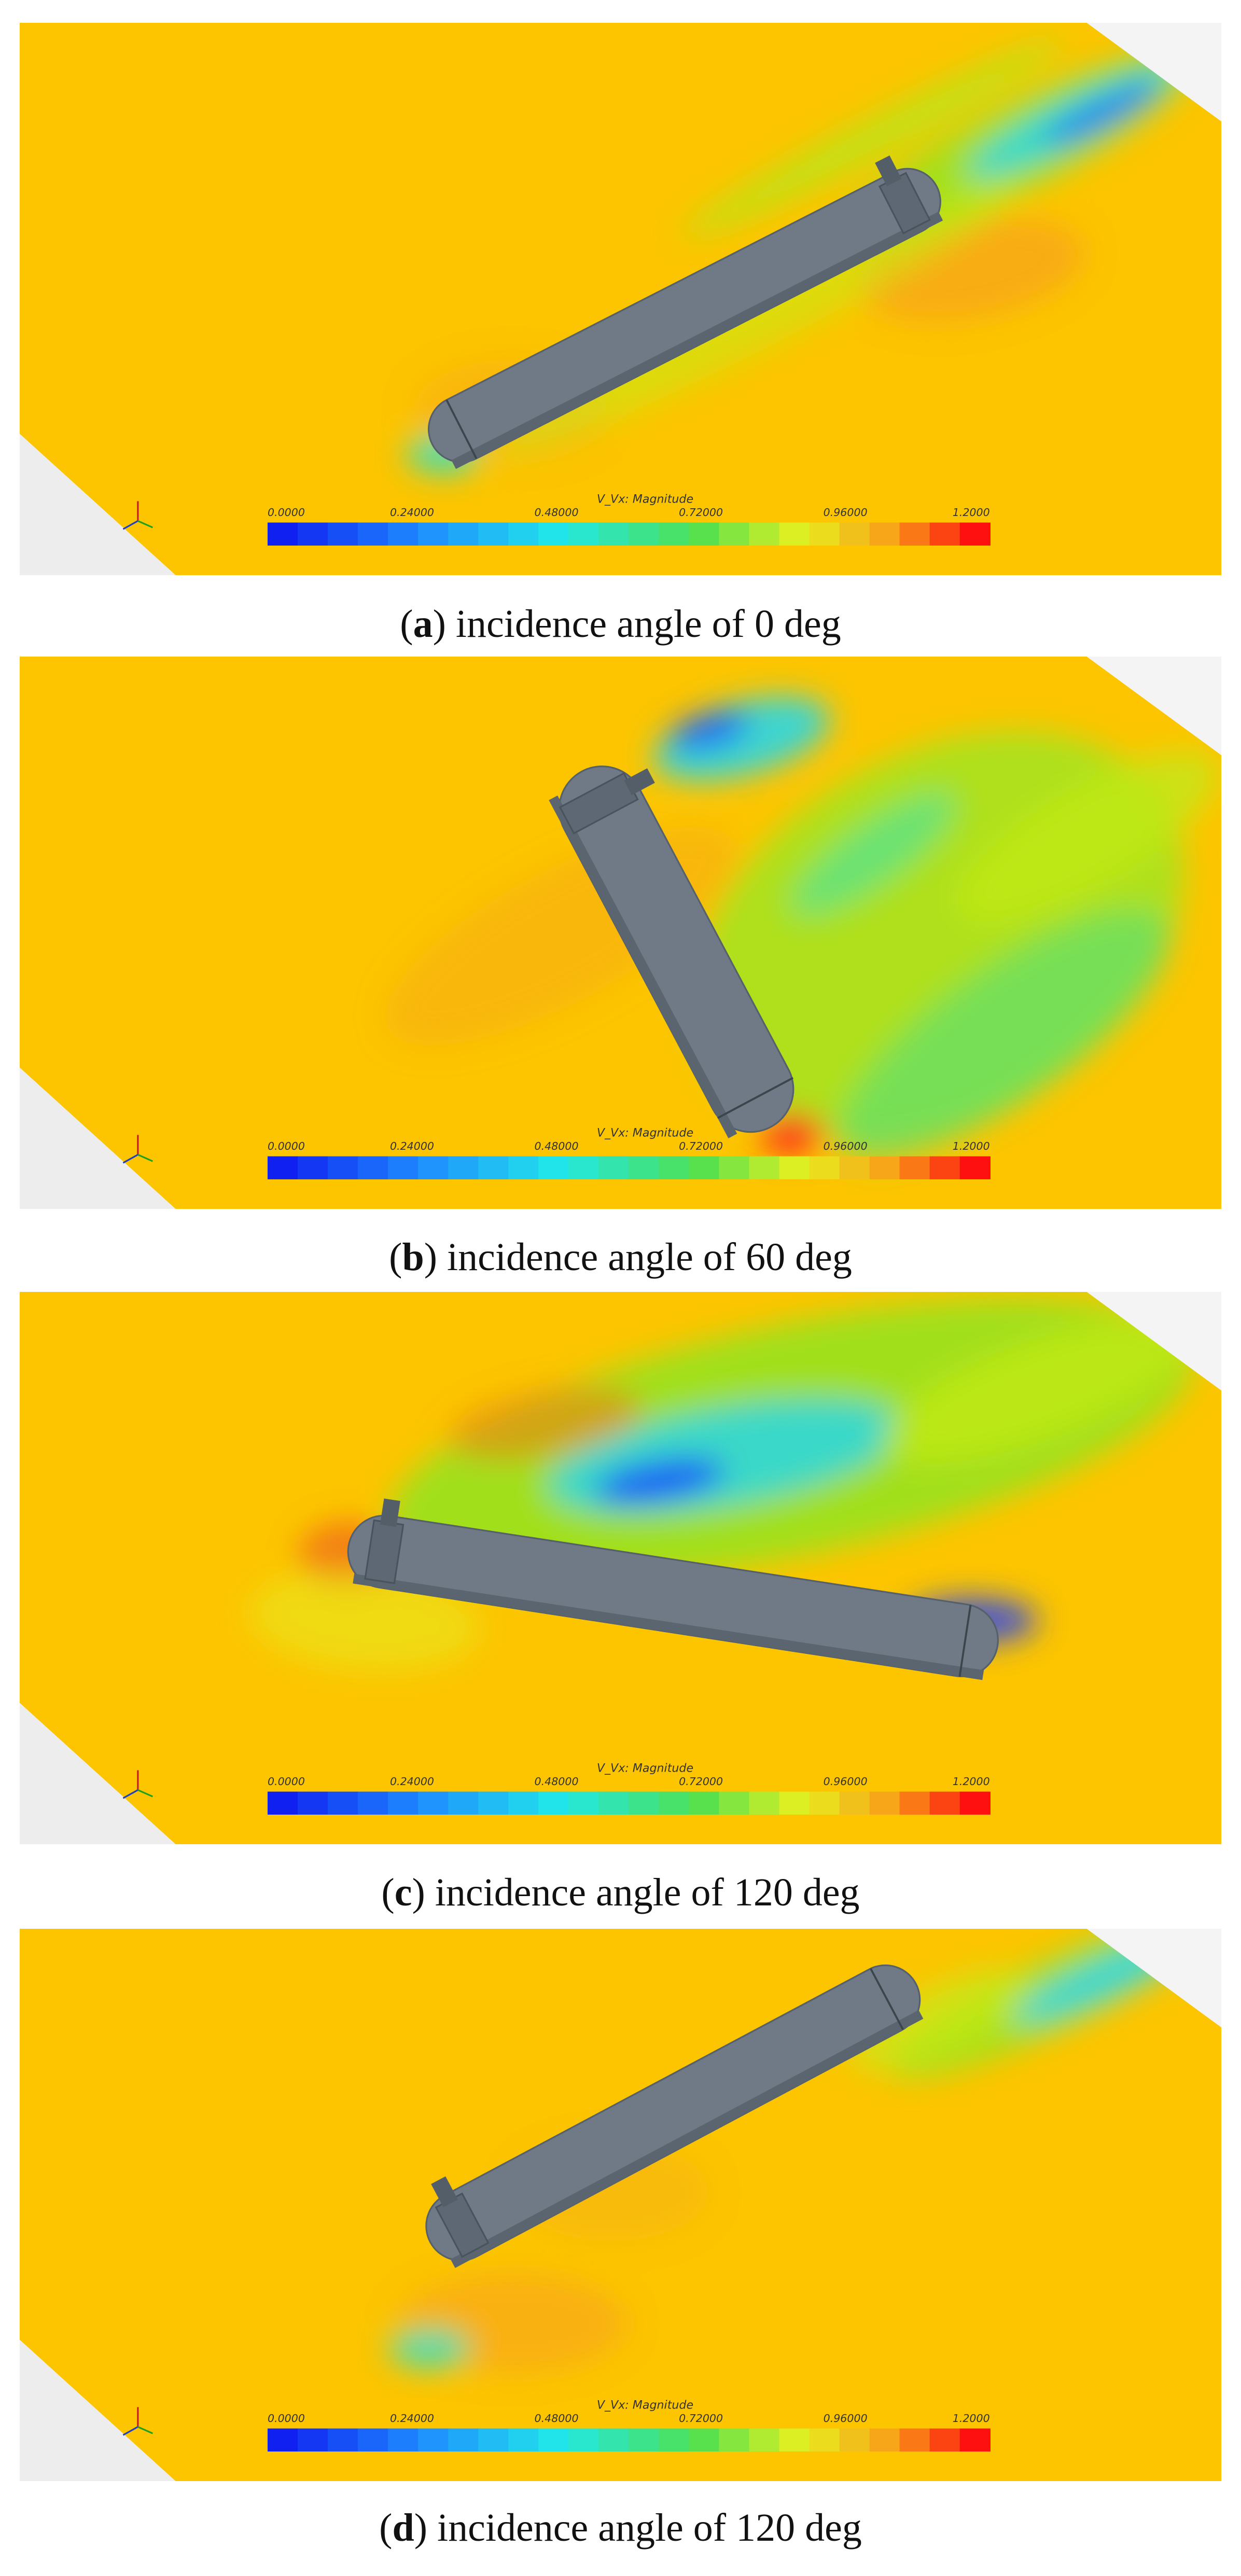 Image resolution: width=1241 pixels, height=2576 pixels. I want to click on hull-side, so click(668, 1627).